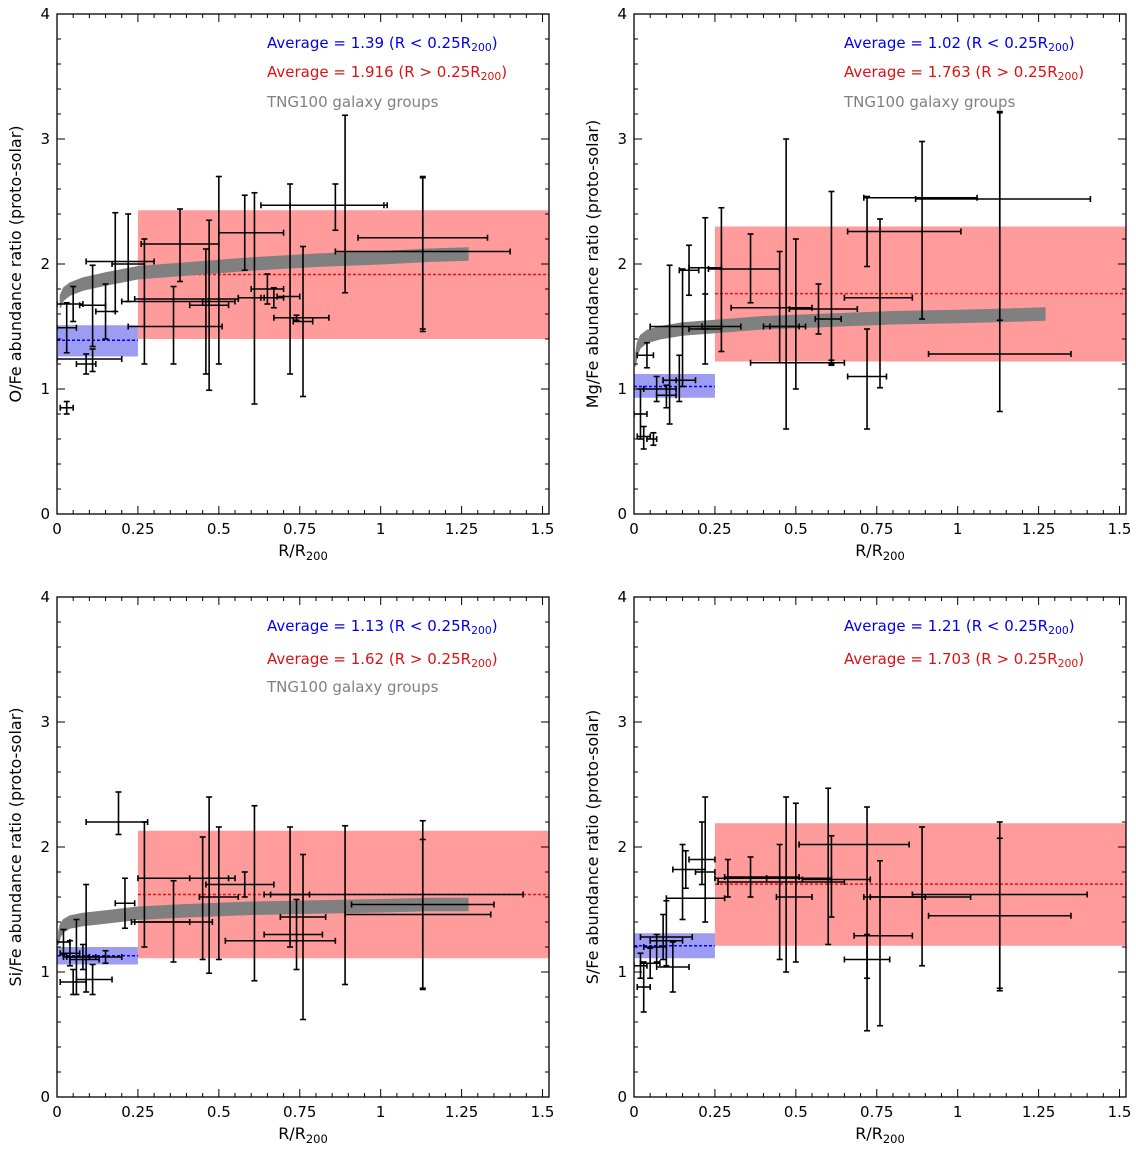 This screenshot has width=1136, height=1149. What do you see at coordinates (352, 687) in the screenshot?
I see `legend-tng100: TNG100 galaxy groups` at bounding box center [352, 687].